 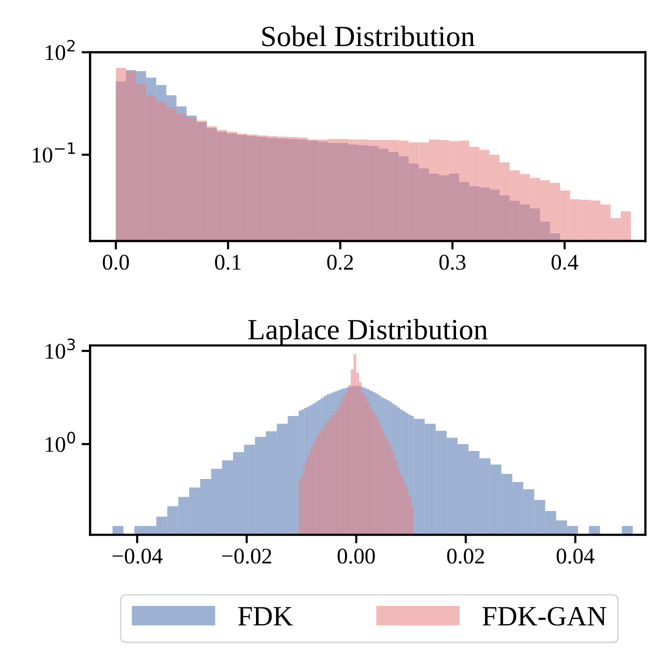 What do you see at coordinates (247, 556) in the screenshot?
I see `x-tick-label: −0.02` at bounding box center [247, 556].